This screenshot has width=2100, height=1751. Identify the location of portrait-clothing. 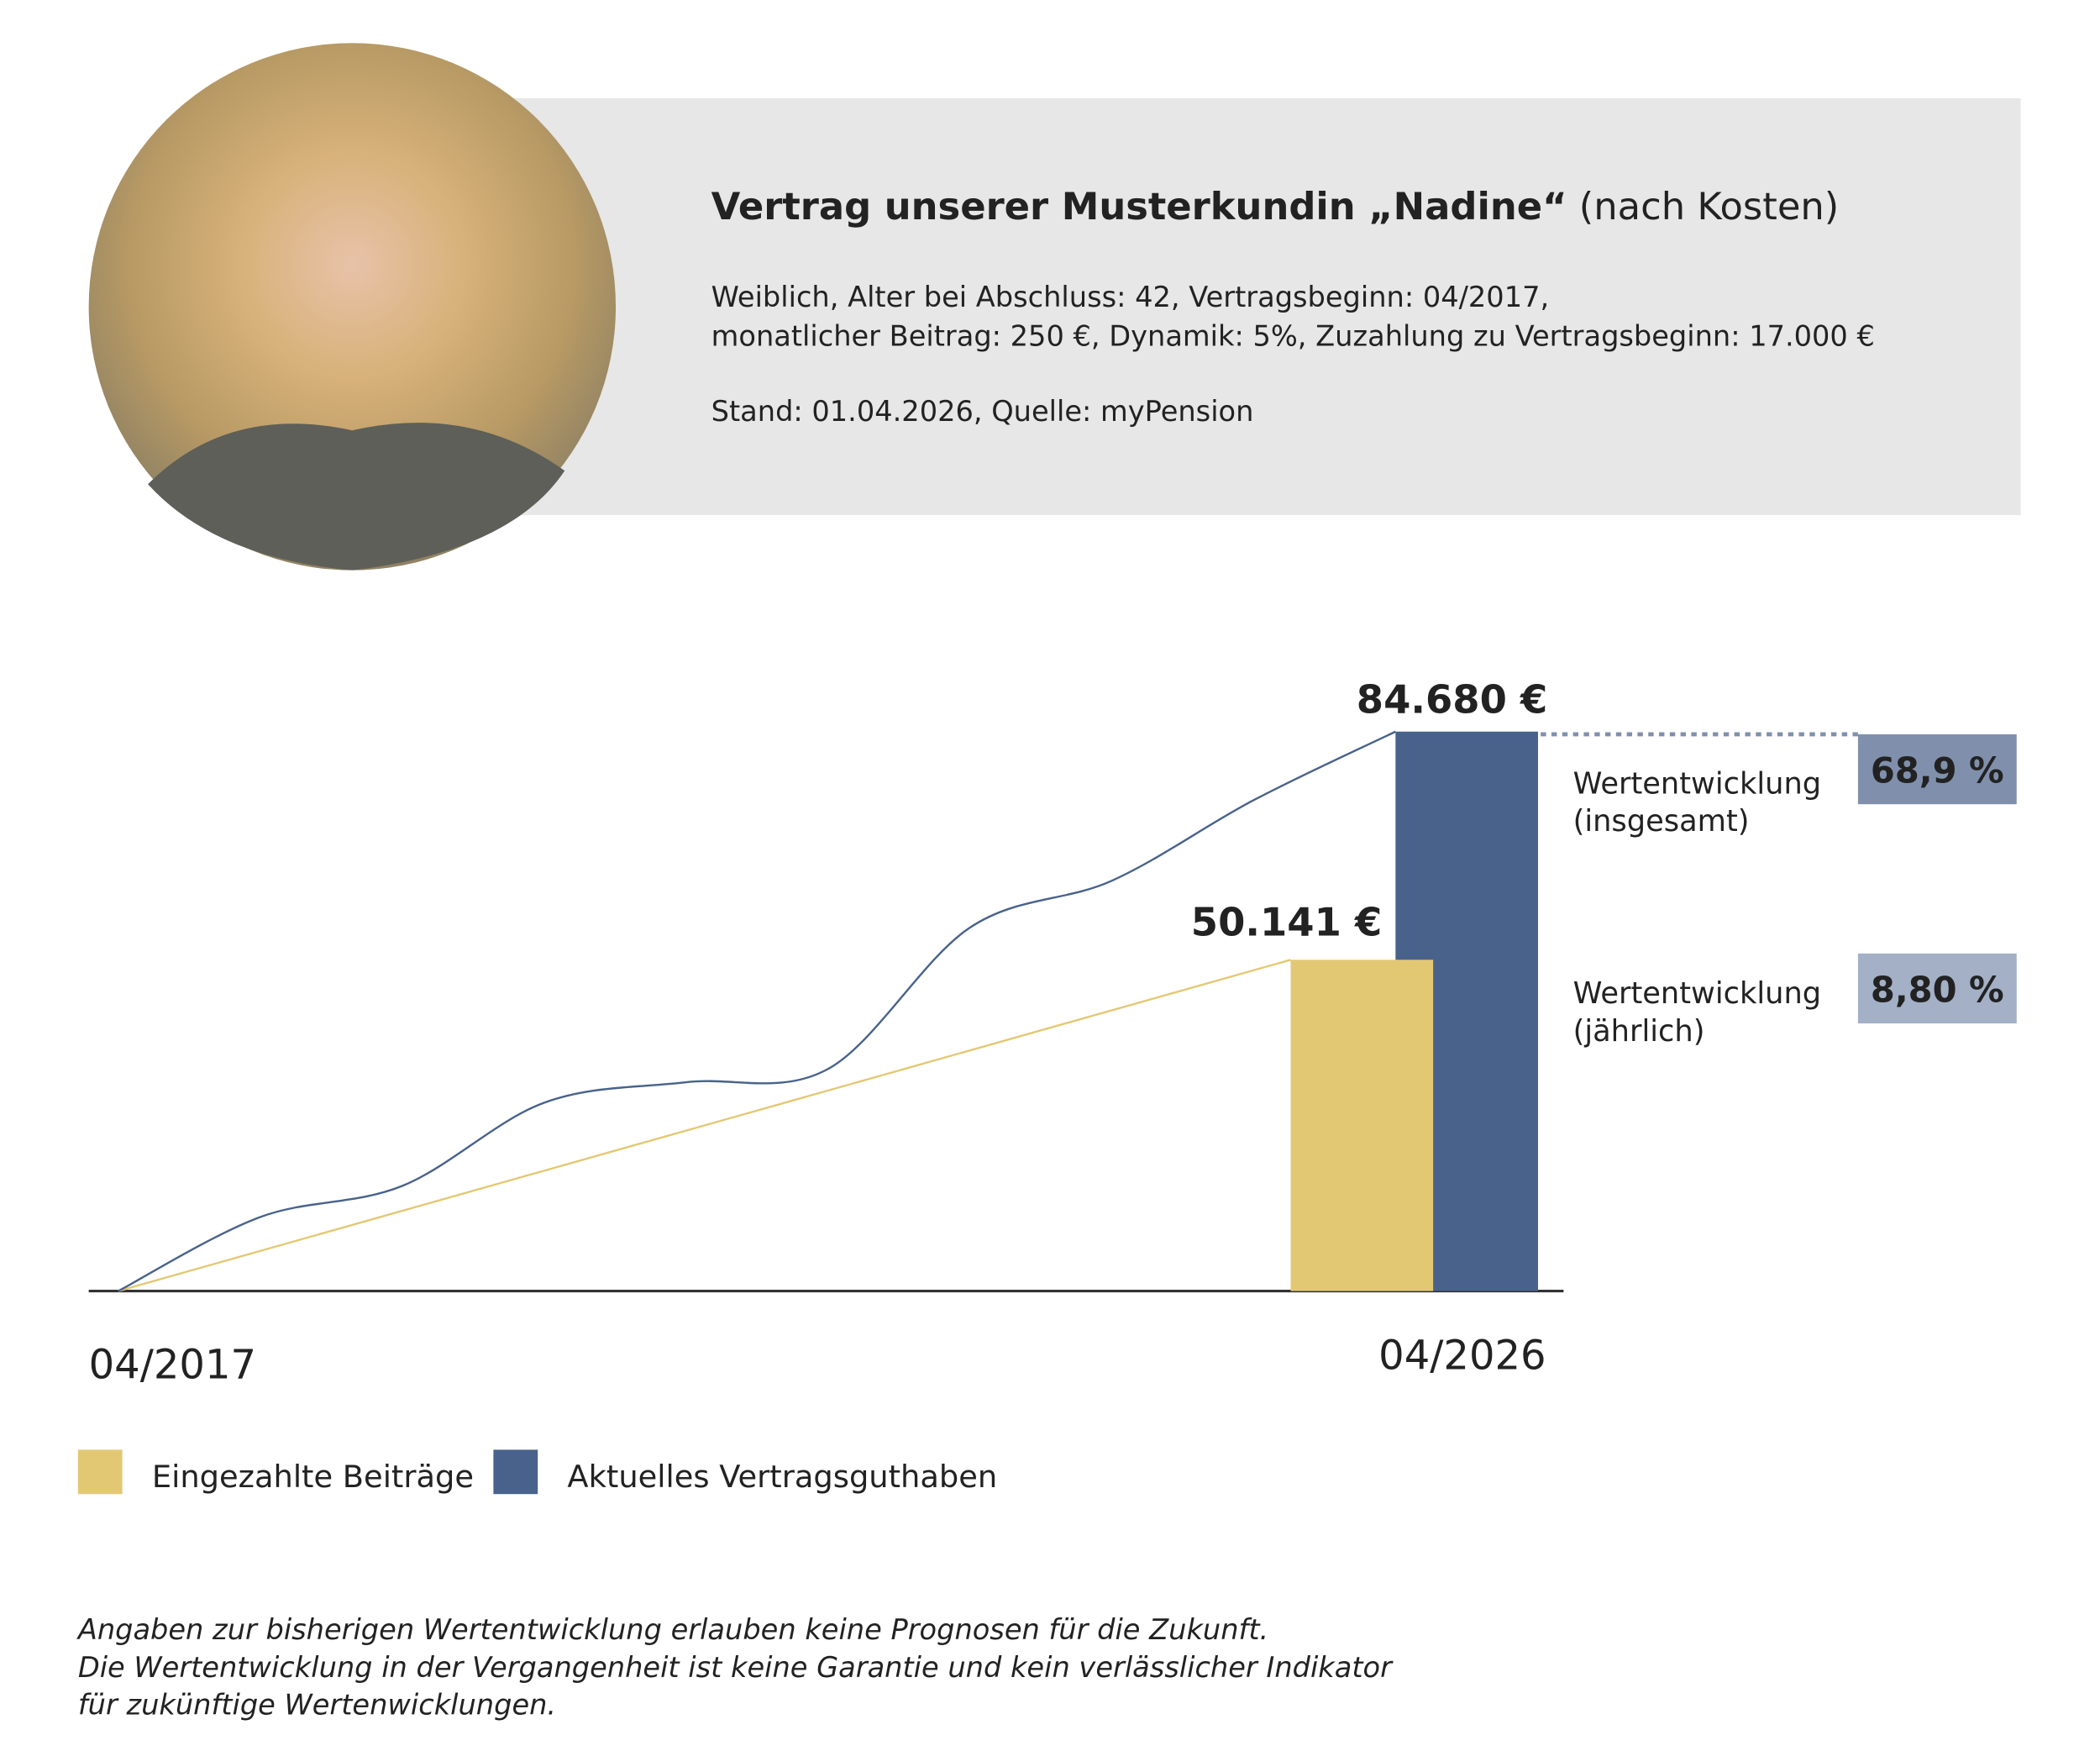
(356, 497).